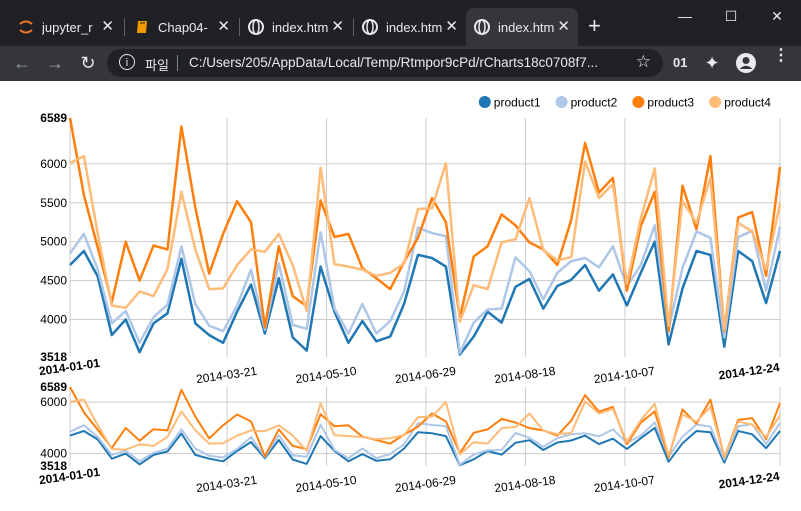  I want to click on new-tab-button: +, so click(594, 25).